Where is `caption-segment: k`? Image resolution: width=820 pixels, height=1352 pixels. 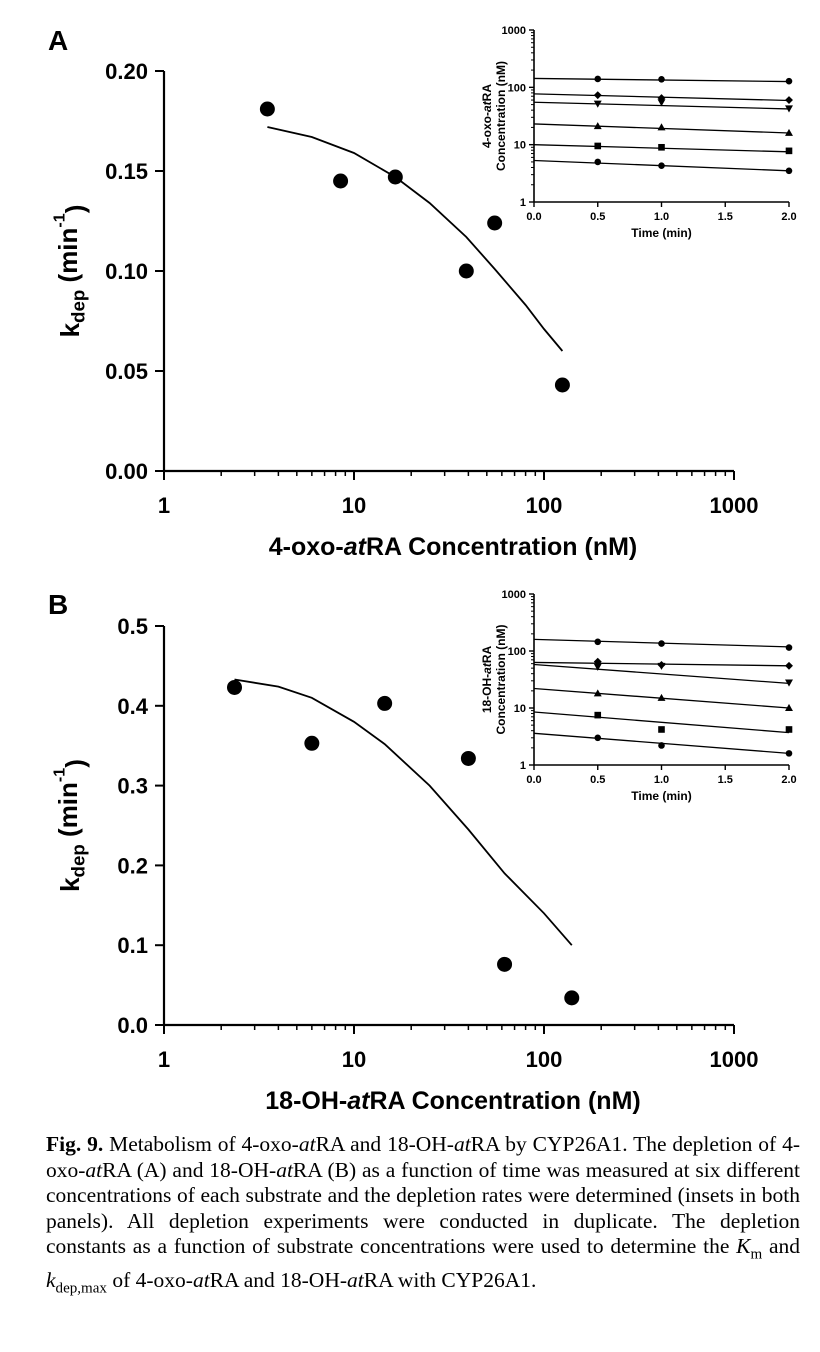
caption-segment: k is located at coordinates (51, 1279).